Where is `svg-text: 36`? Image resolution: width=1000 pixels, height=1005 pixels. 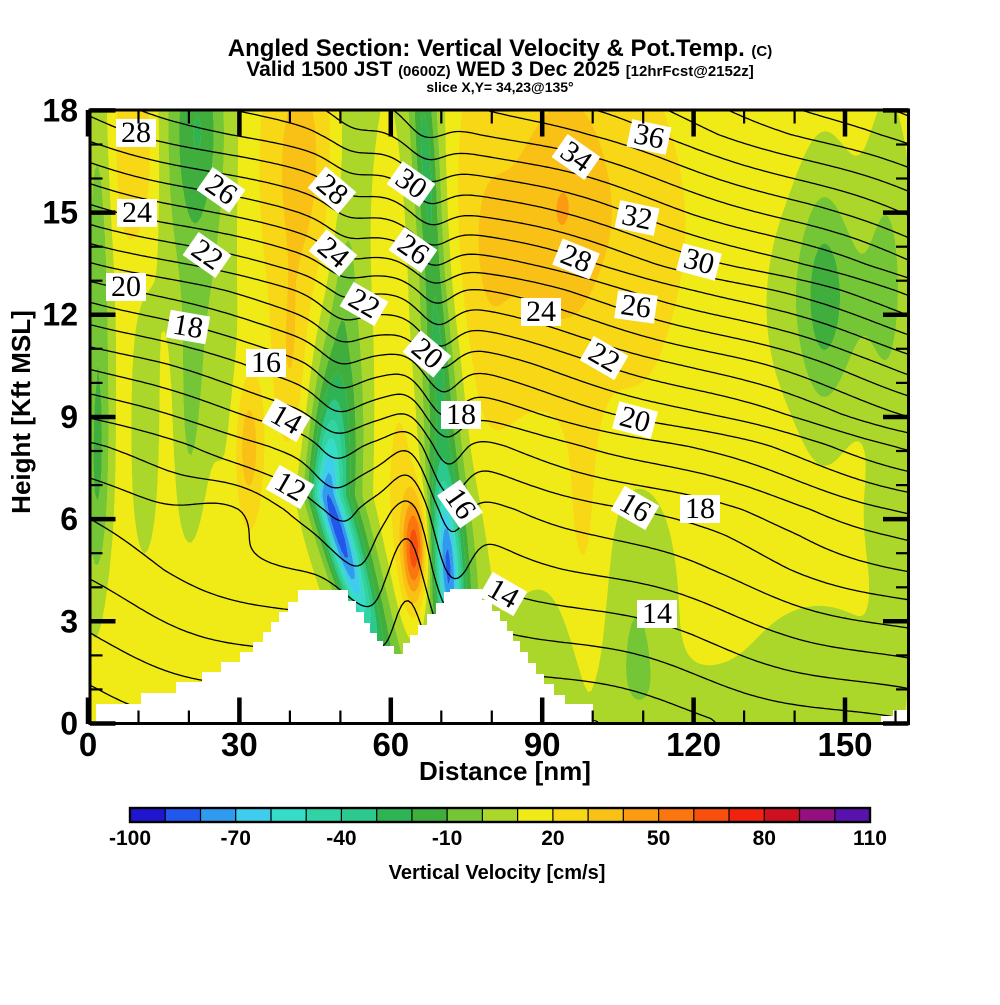 svg-text: 36 is located at coordinates (649, 136).